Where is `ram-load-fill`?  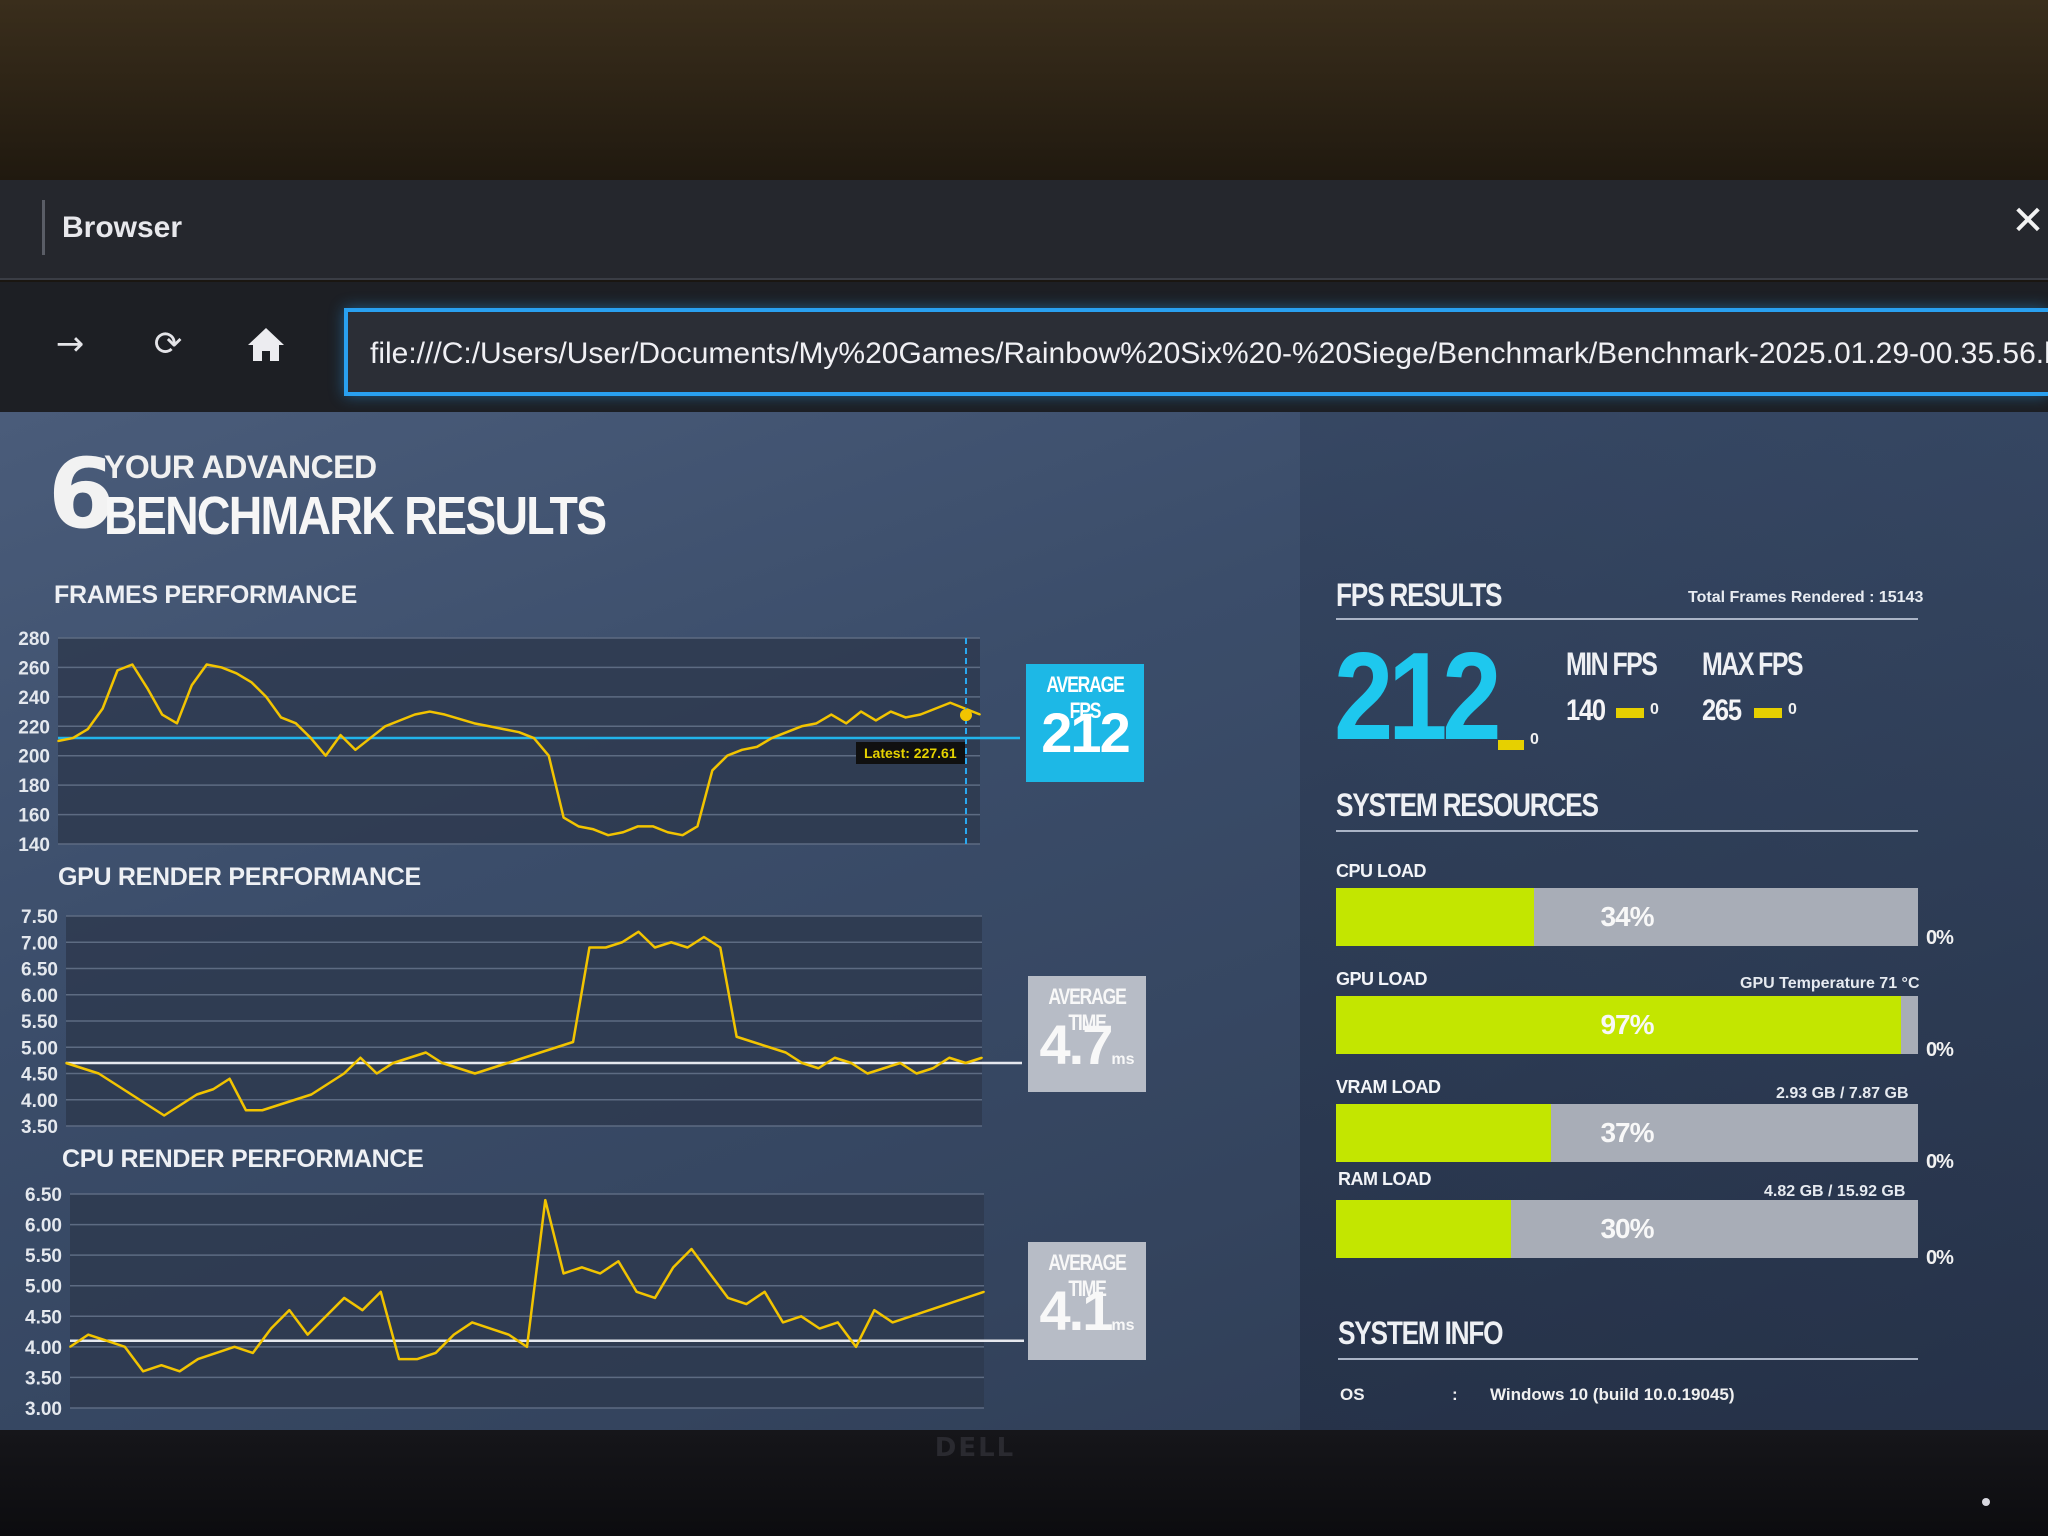 ram-load-fill is located at coordinates (1423, 1229).